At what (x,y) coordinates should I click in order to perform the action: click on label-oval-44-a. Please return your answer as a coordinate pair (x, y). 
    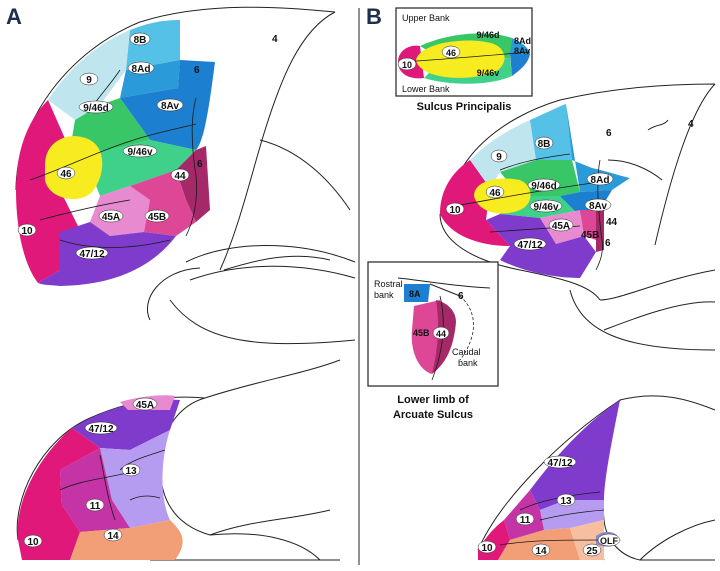
    Looking at the image, I should click on (180, 175).